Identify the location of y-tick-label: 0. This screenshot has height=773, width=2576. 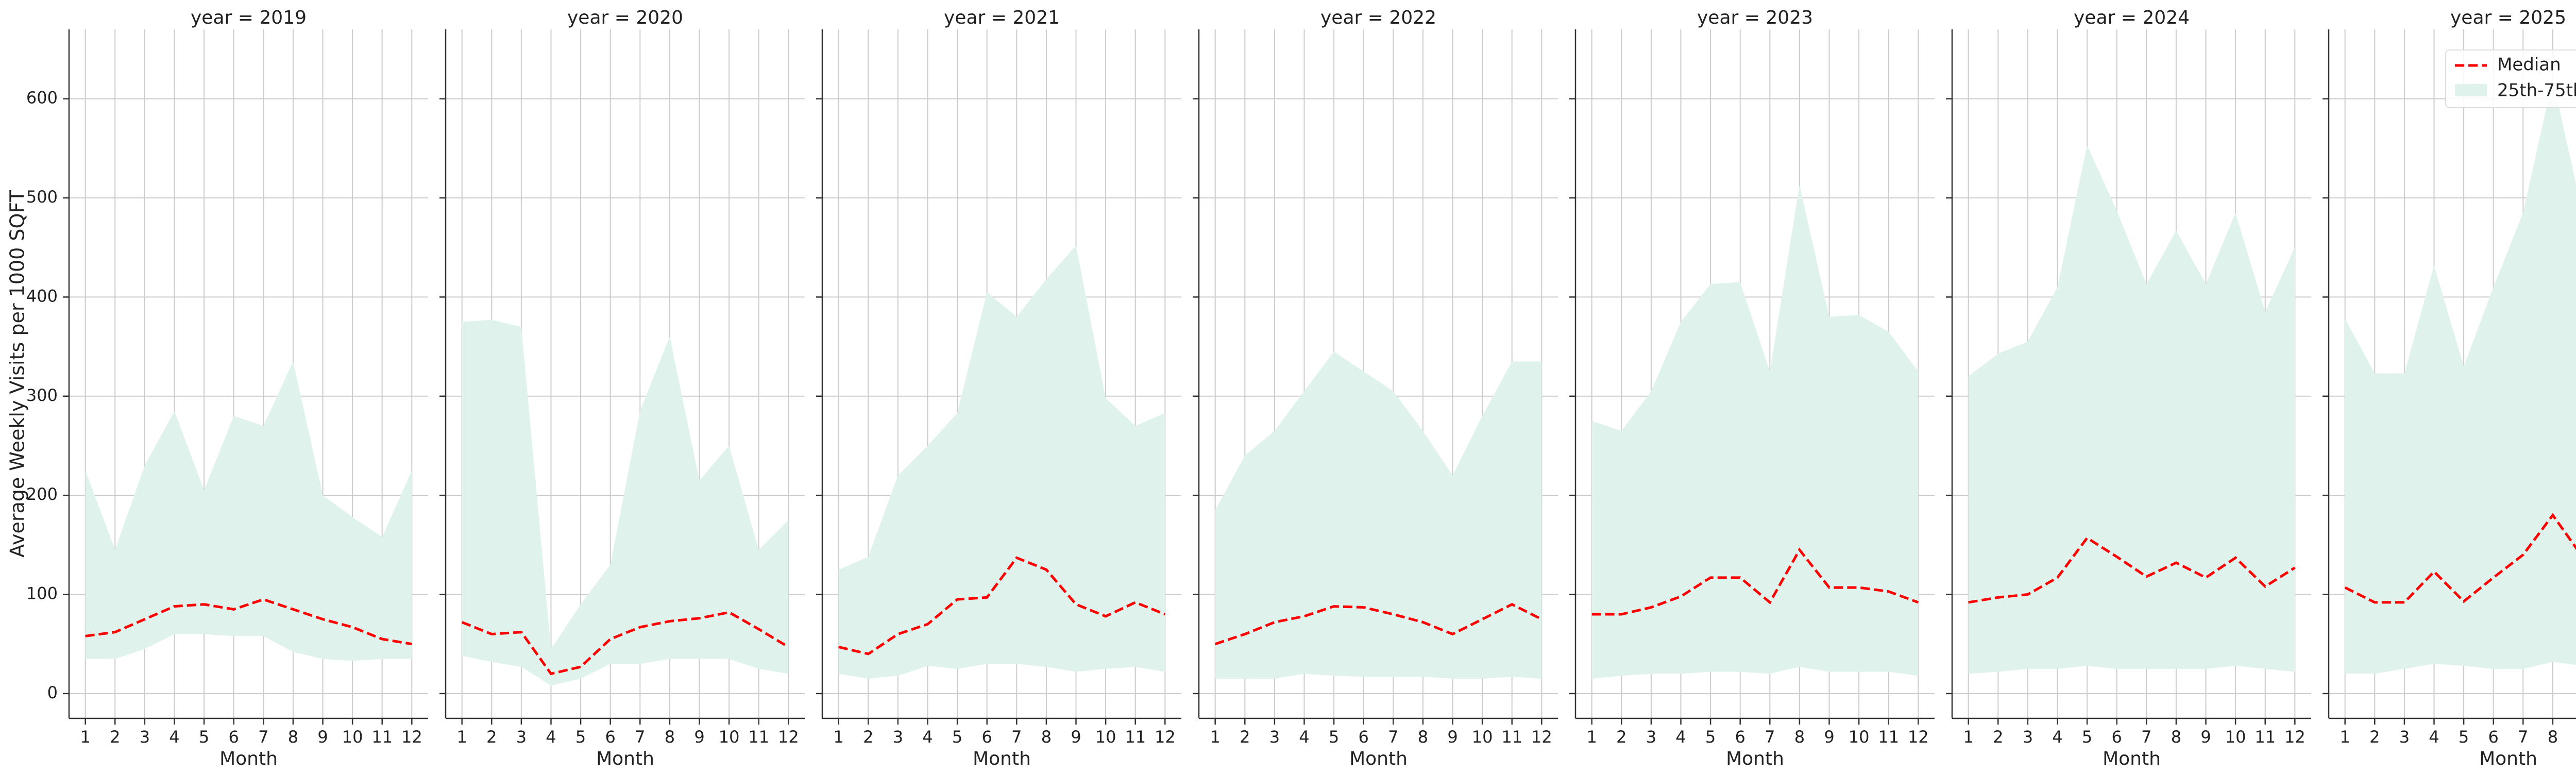
(52, 692).